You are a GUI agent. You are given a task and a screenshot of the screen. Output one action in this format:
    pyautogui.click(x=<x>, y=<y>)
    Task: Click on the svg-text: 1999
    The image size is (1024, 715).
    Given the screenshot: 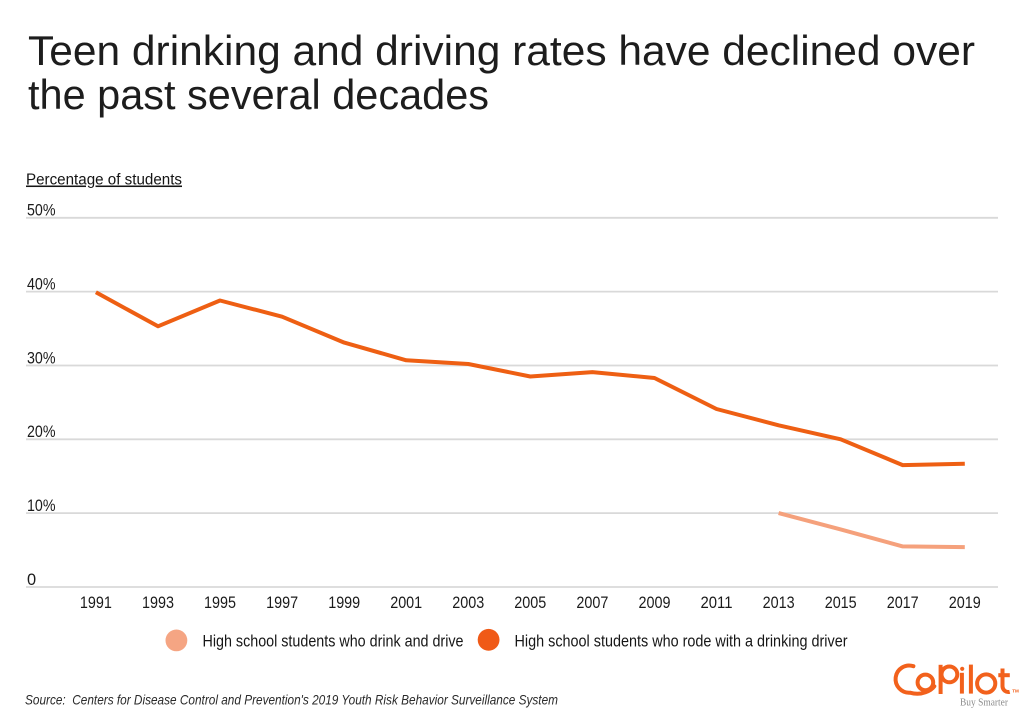 What is the action you would take?
    pyautogui.click(x=344, y=603)
    